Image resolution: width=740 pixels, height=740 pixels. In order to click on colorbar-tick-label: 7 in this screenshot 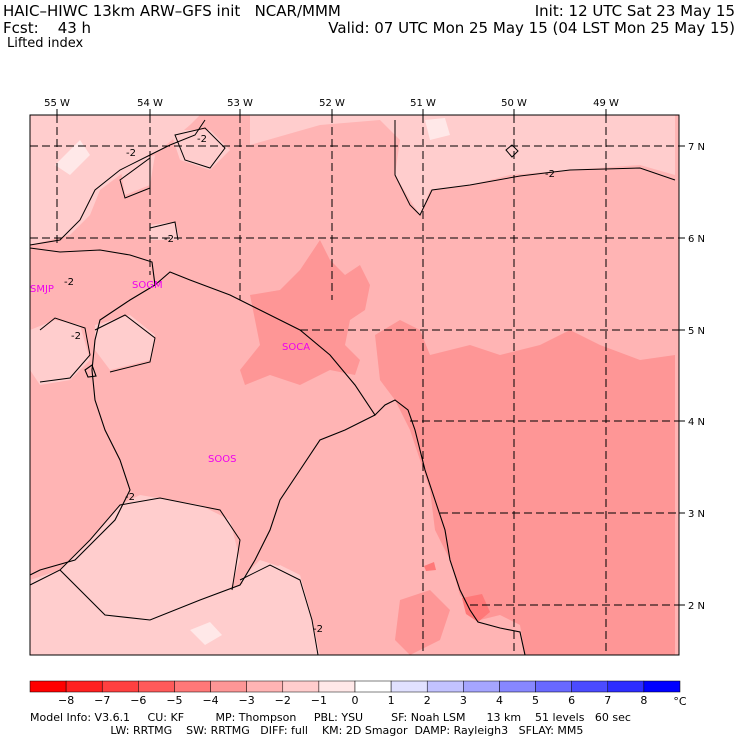, I will do `click(607, 700)`.